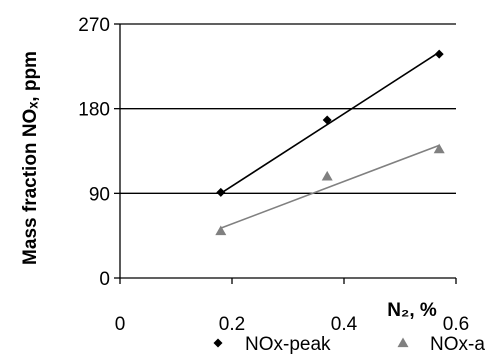 This screenshot has height=356, width=485. I want to click on legend-label-NOx-peak: NOx-peak, so click(288, 344).